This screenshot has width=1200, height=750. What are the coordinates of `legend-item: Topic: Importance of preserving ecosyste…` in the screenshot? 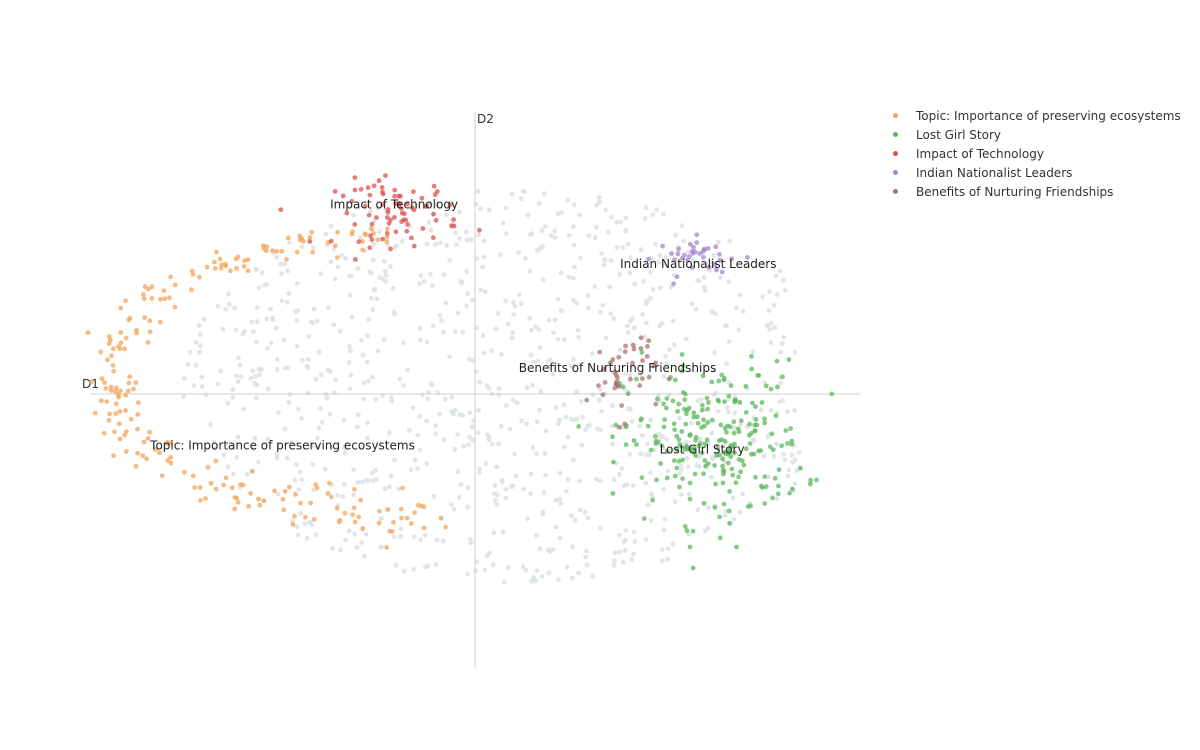 It's located at (1040, 115).